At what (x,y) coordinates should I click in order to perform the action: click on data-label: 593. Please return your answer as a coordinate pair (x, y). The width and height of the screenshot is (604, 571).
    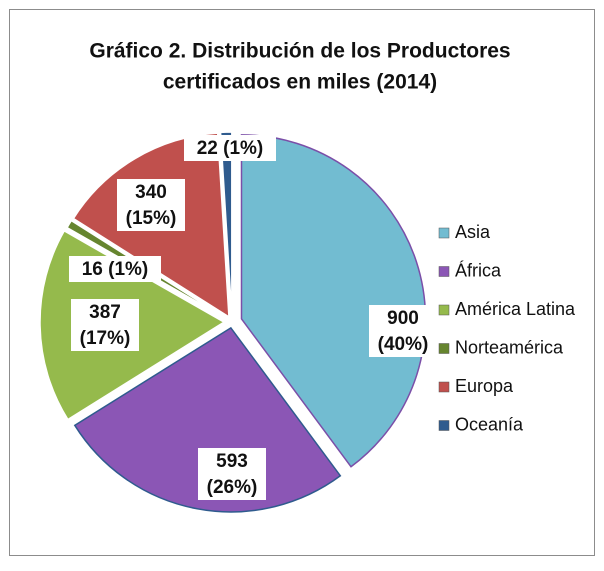
    Looking at the image, I should click on (232, 461).